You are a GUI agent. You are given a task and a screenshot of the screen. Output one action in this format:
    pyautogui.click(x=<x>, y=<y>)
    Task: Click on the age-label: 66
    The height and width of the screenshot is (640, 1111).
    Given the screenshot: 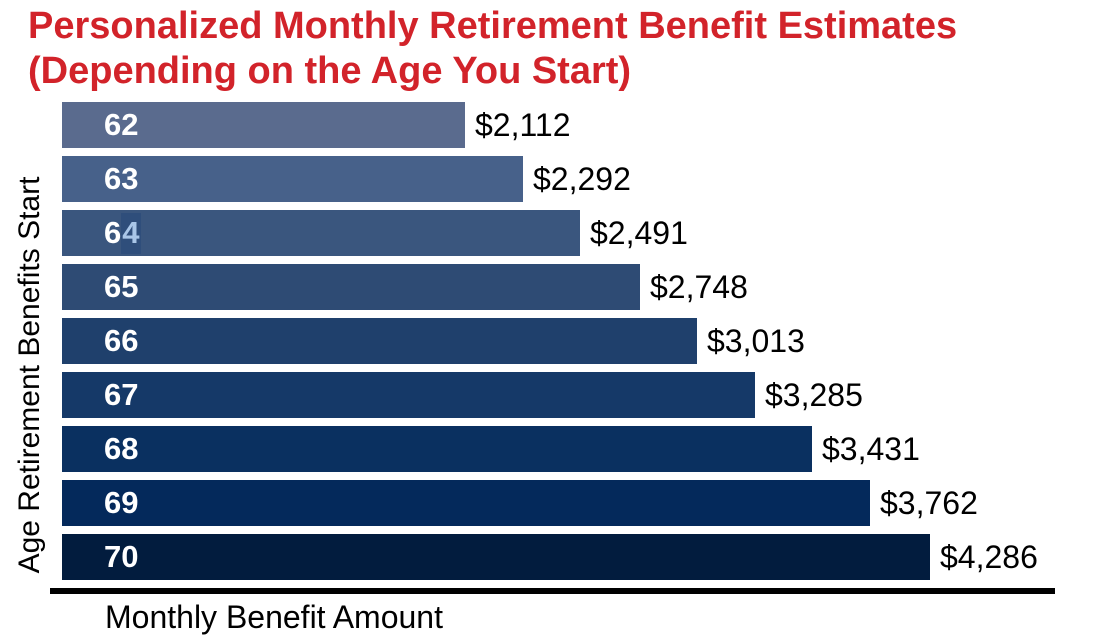 What is the action you would take?
    pyautogui.click(x=121, y=340)
    